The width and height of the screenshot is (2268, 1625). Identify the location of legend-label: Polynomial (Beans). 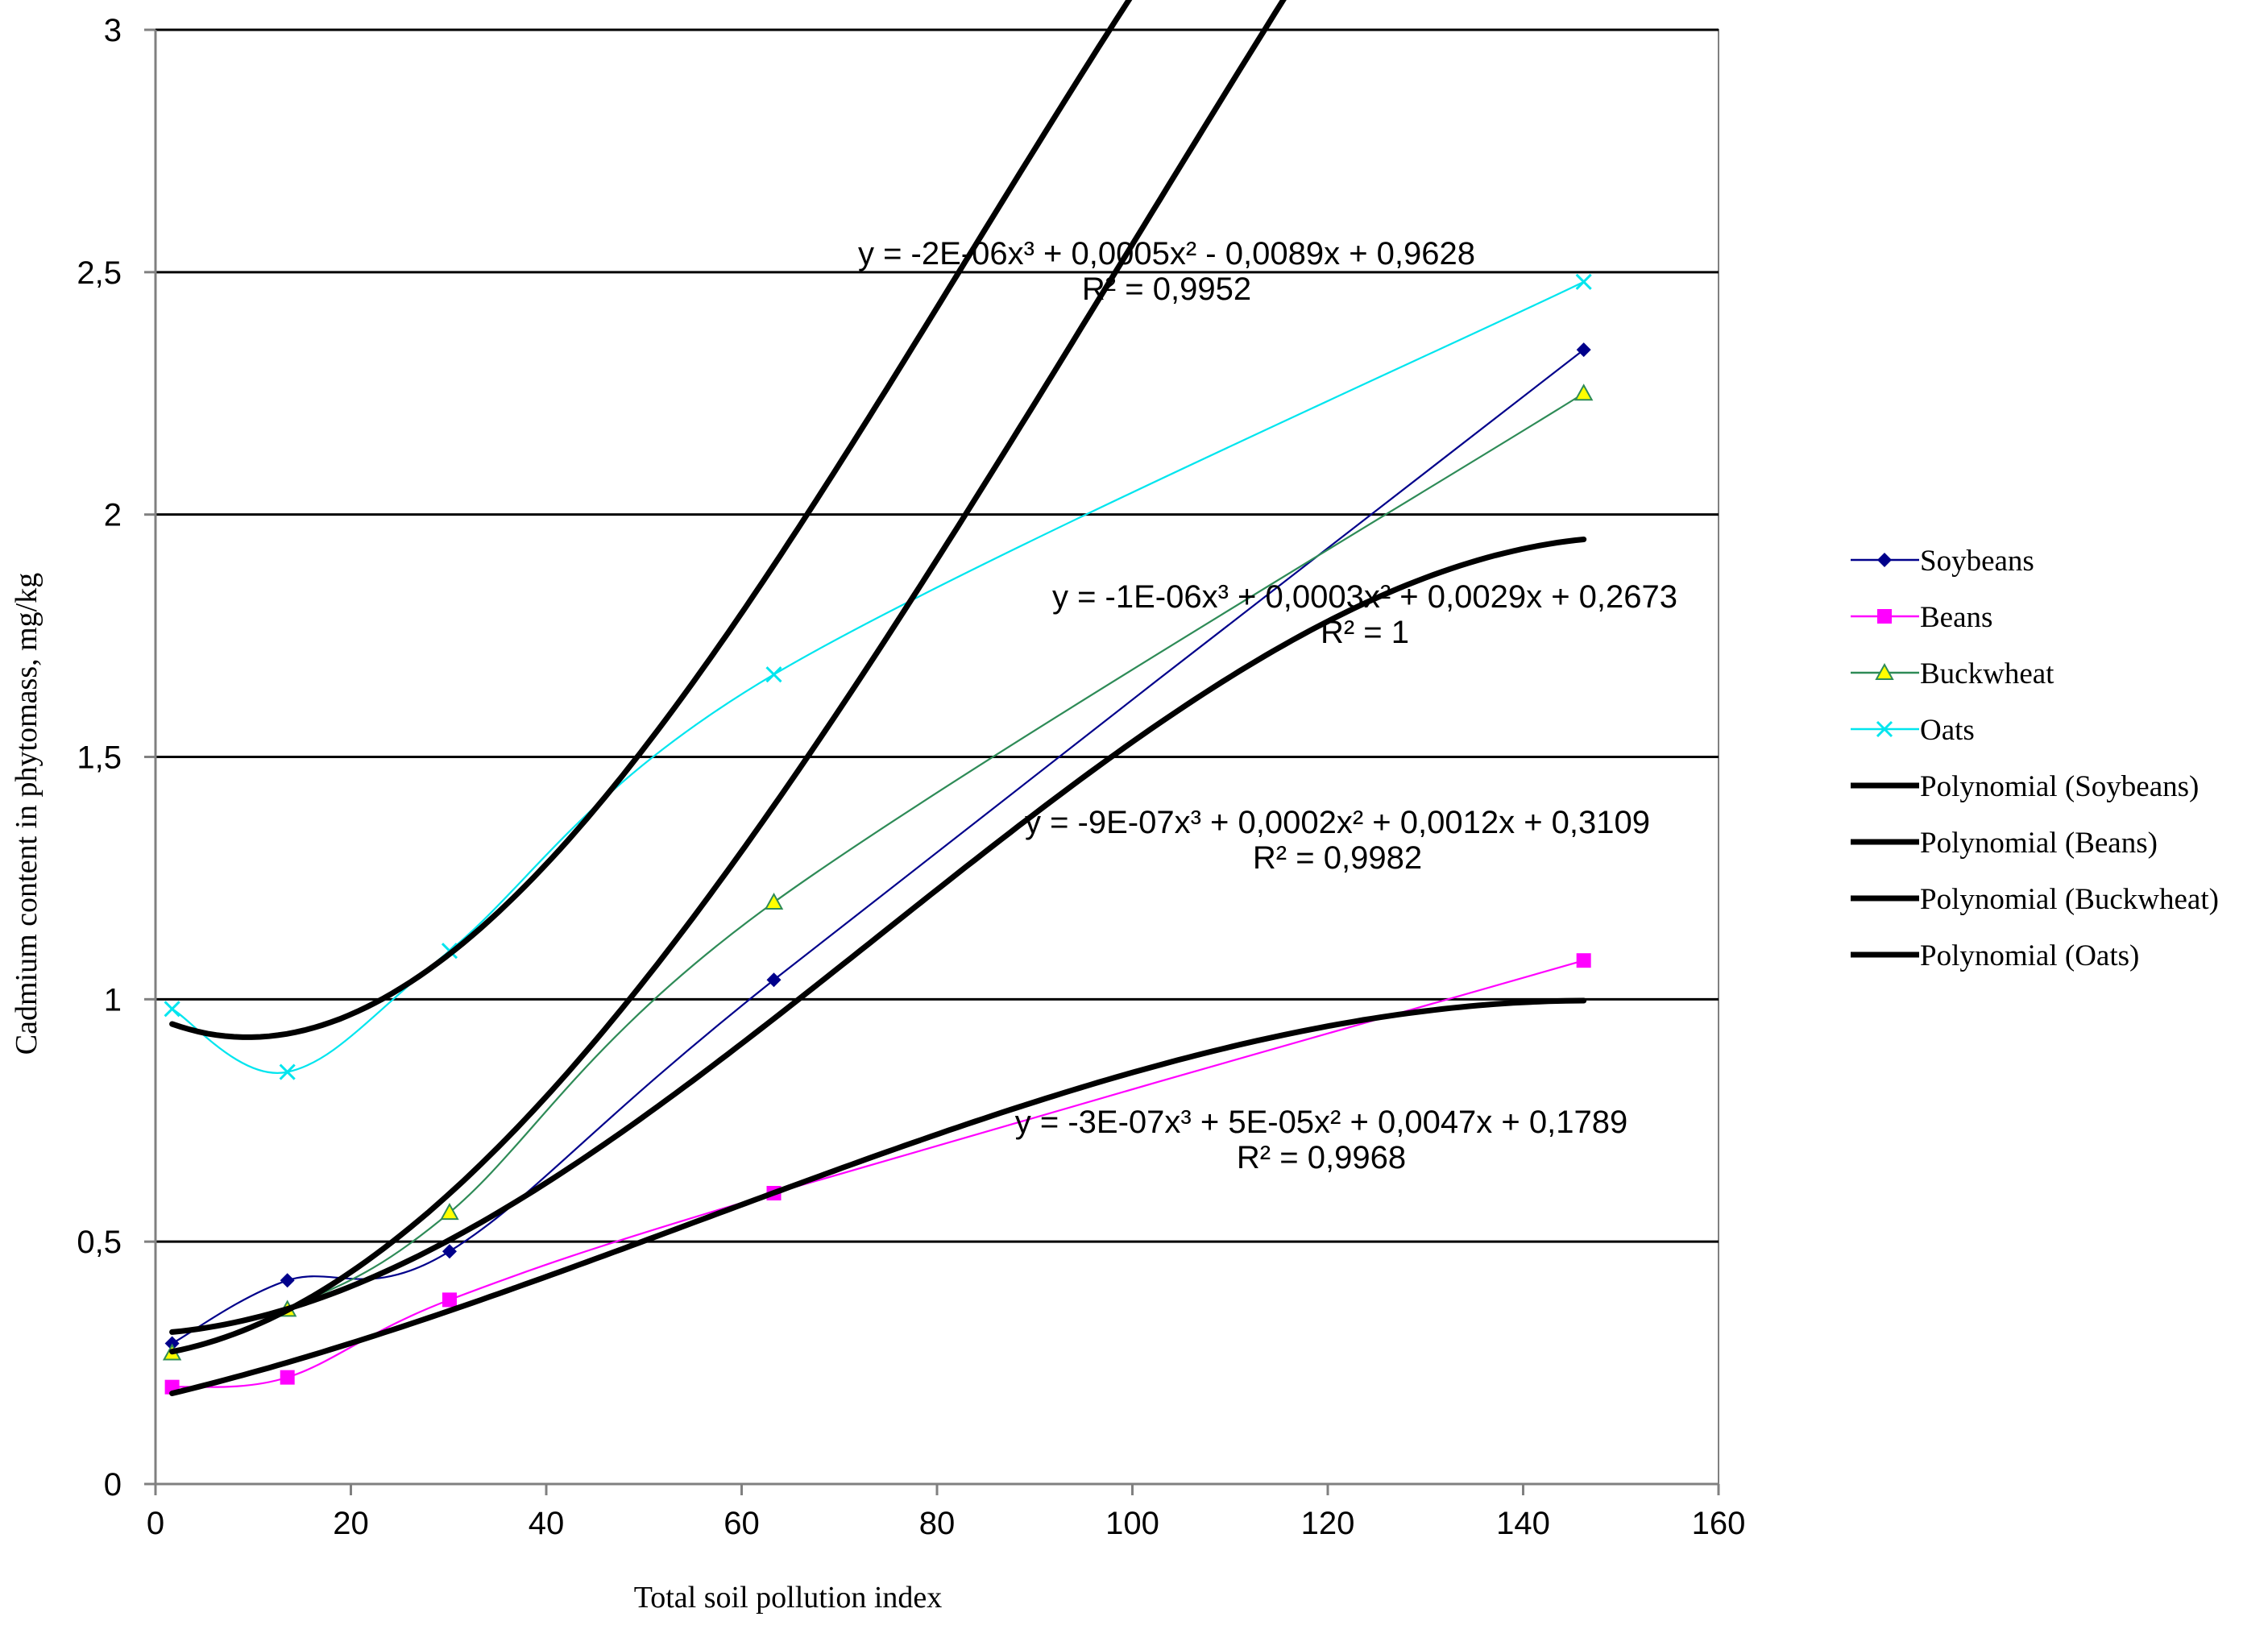
(2039, 843).